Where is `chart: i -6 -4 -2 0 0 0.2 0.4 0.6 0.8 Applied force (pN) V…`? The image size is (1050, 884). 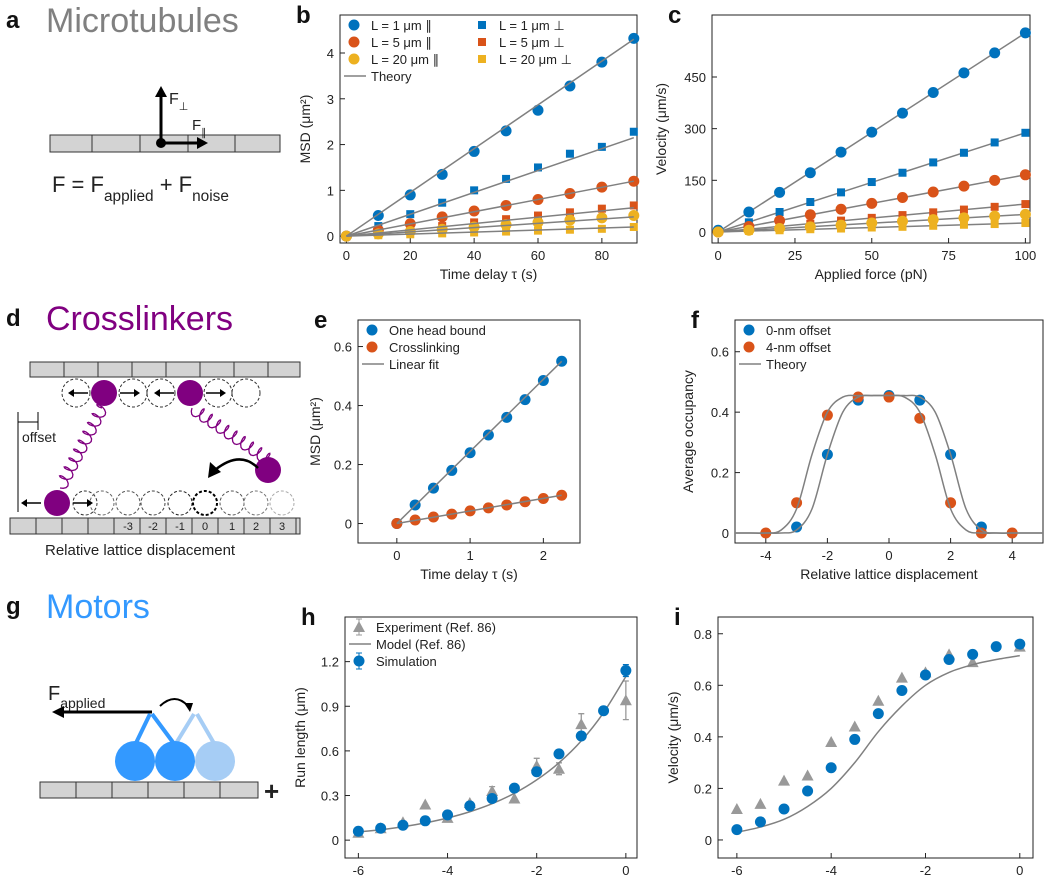 chart: i -6 -4 -2 0 0 0.2 0.4 0.6 0.8 Applied force (pN) V… is located at coordinates (849, 744).